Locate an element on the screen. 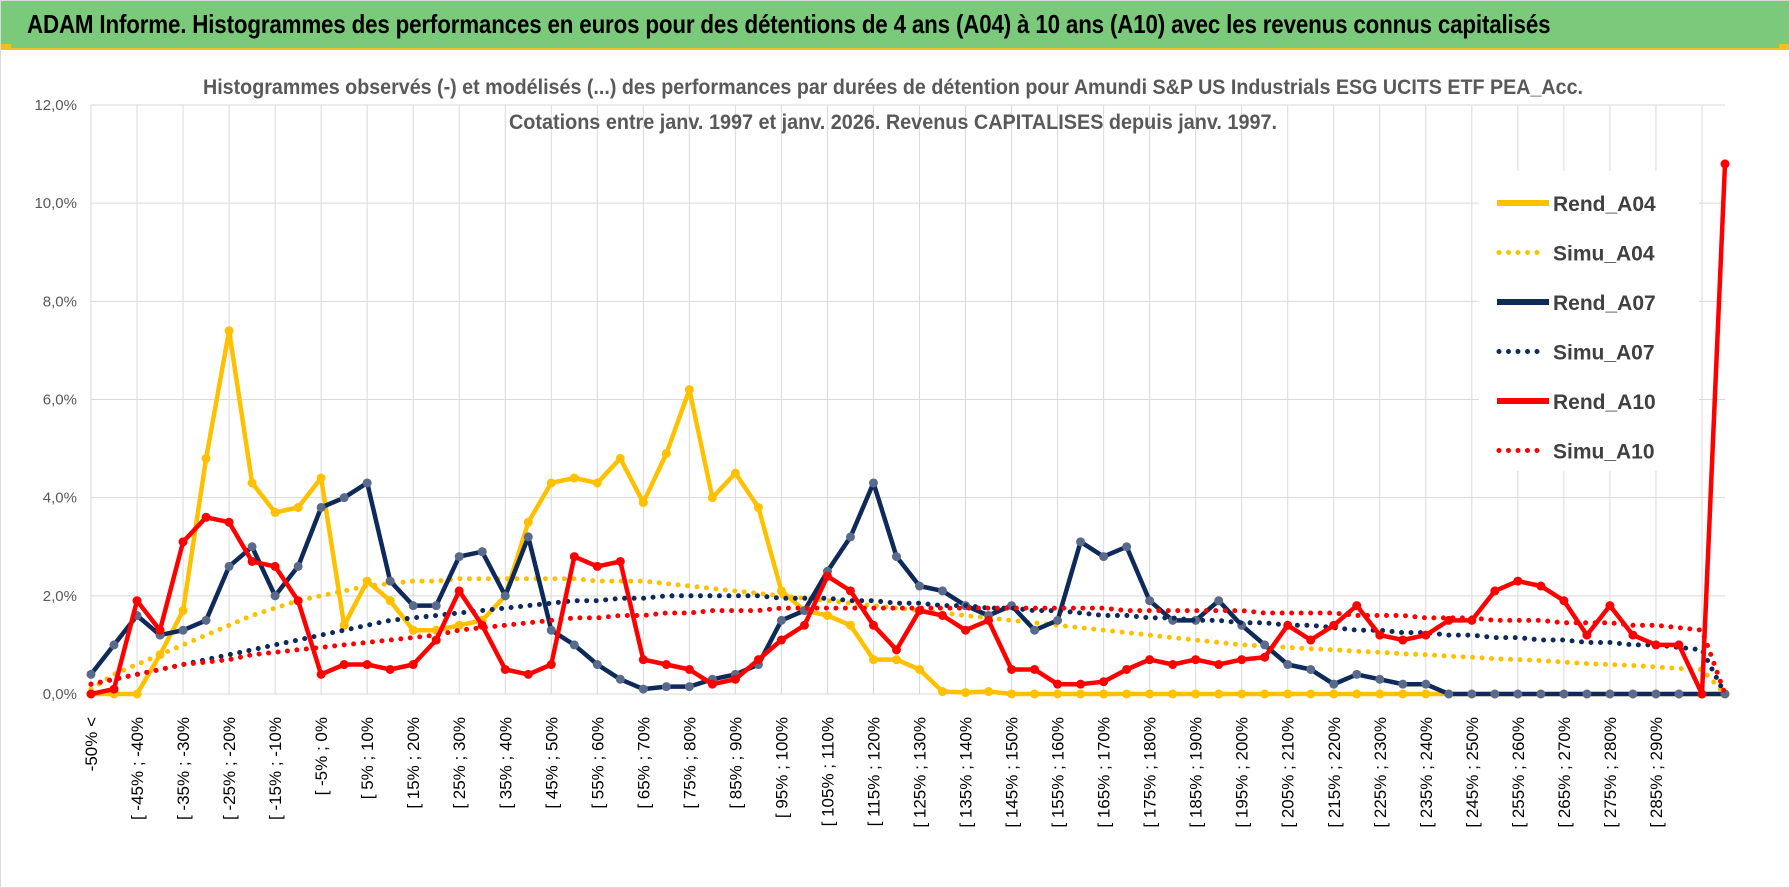 Image resolution: width=1790 pixels, height=888 pixels. x-tick-label: [ 185% ; 190% is located at coordinates (1196, 772).